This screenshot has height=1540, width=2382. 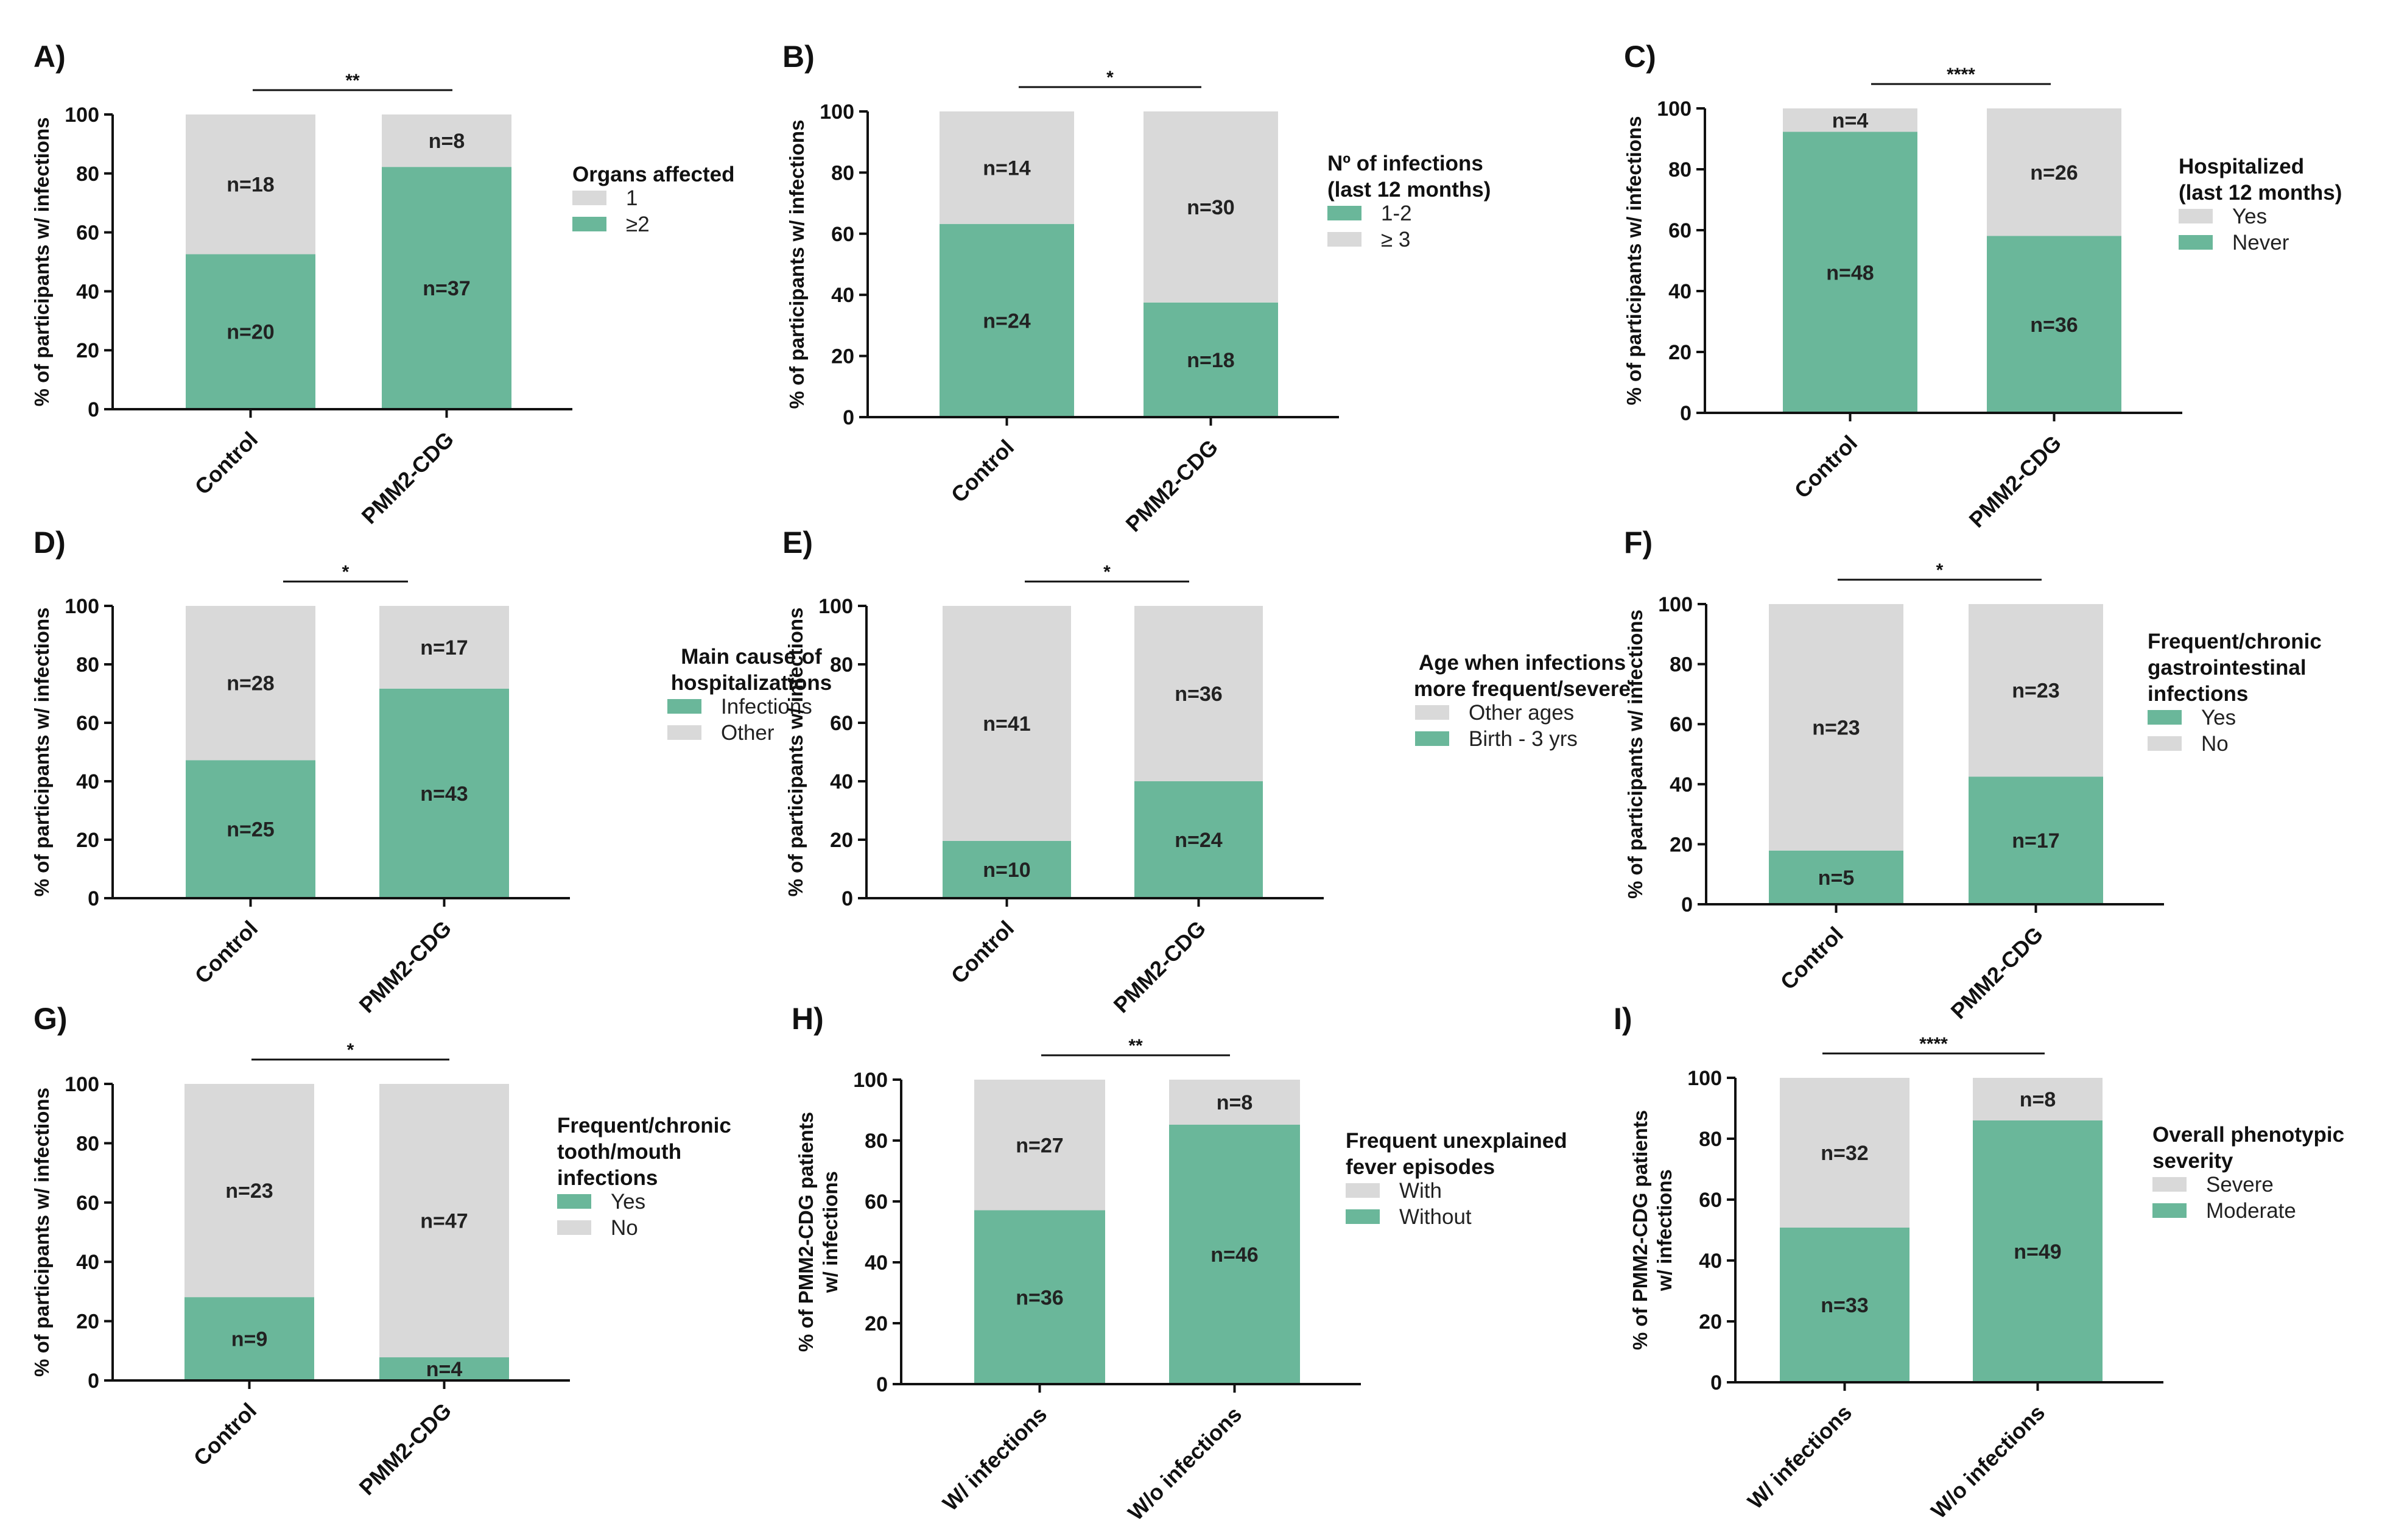 I want to click on bar-count-label: n=27, so click(x=1039, y=1145).